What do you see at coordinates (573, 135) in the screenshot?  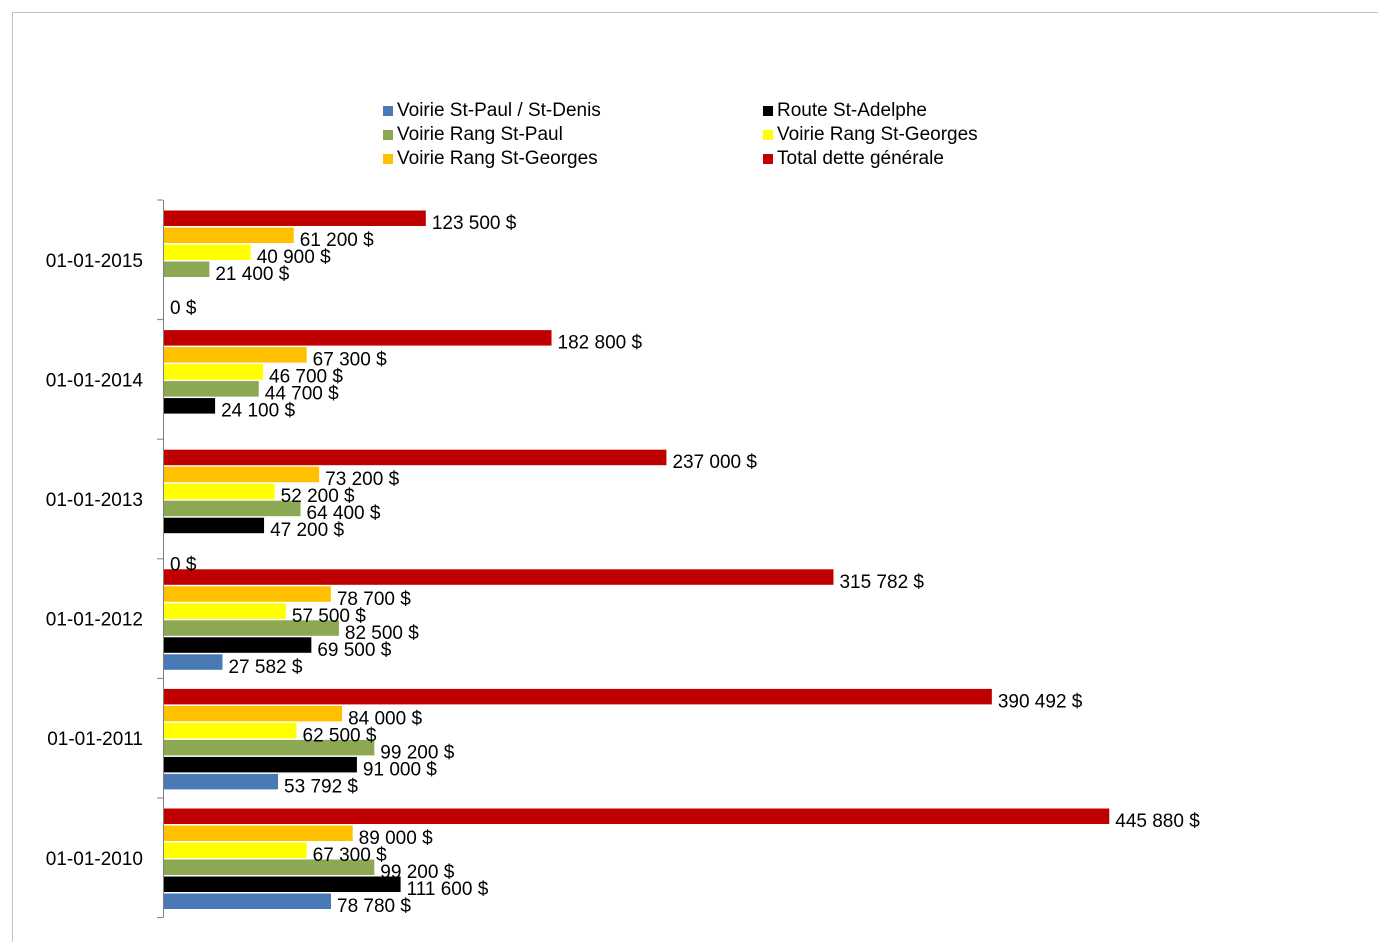 I see `legend-item-voirie-rang-st-paul: Voirie Rang St-Paul` at bounding box center [573, 135].